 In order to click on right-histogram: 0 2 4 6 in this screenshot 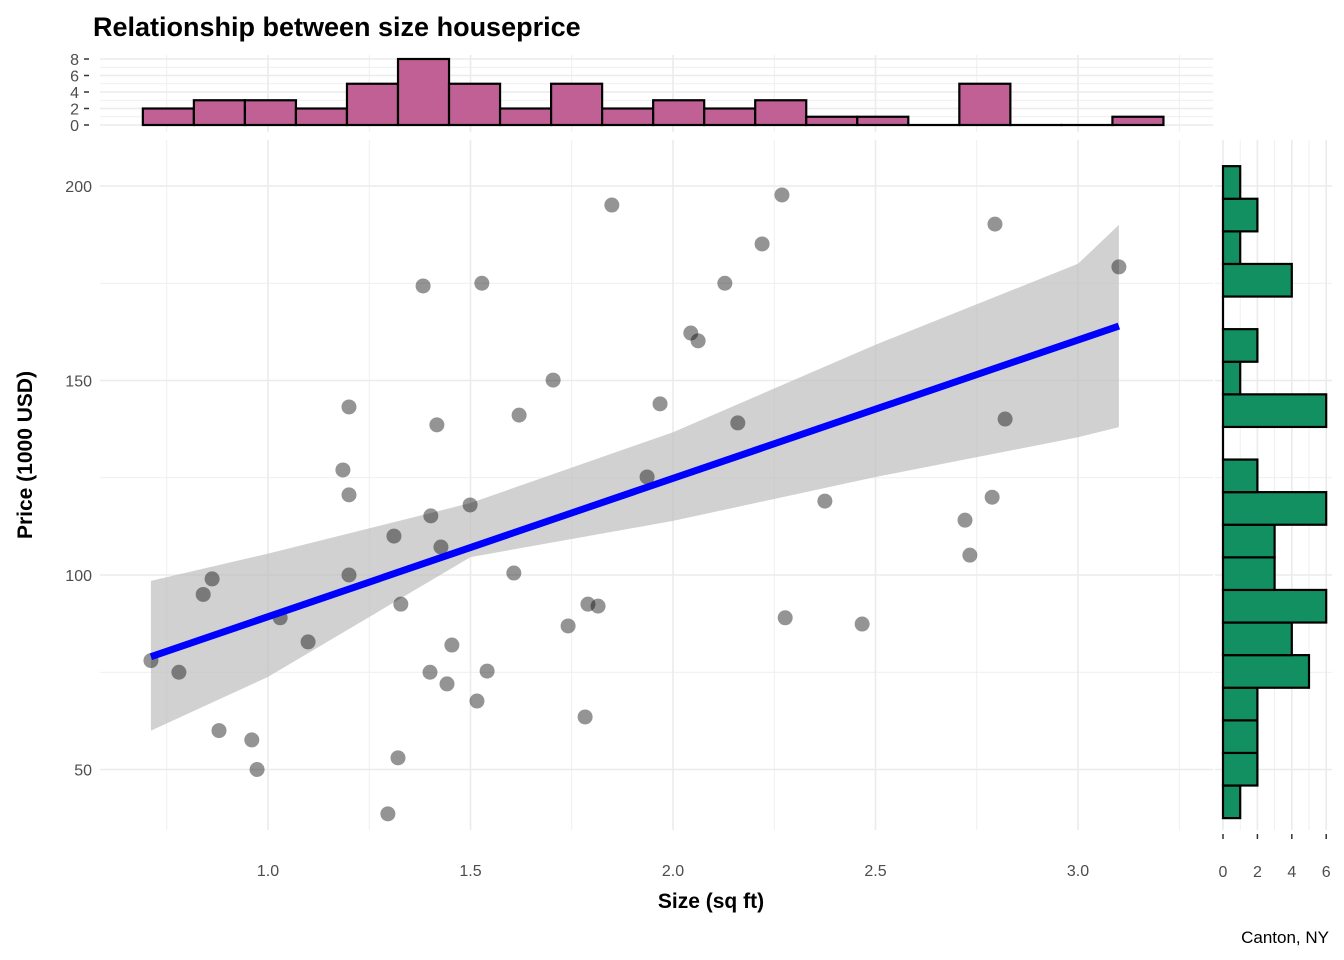, I will do `click(1273, 510)`.